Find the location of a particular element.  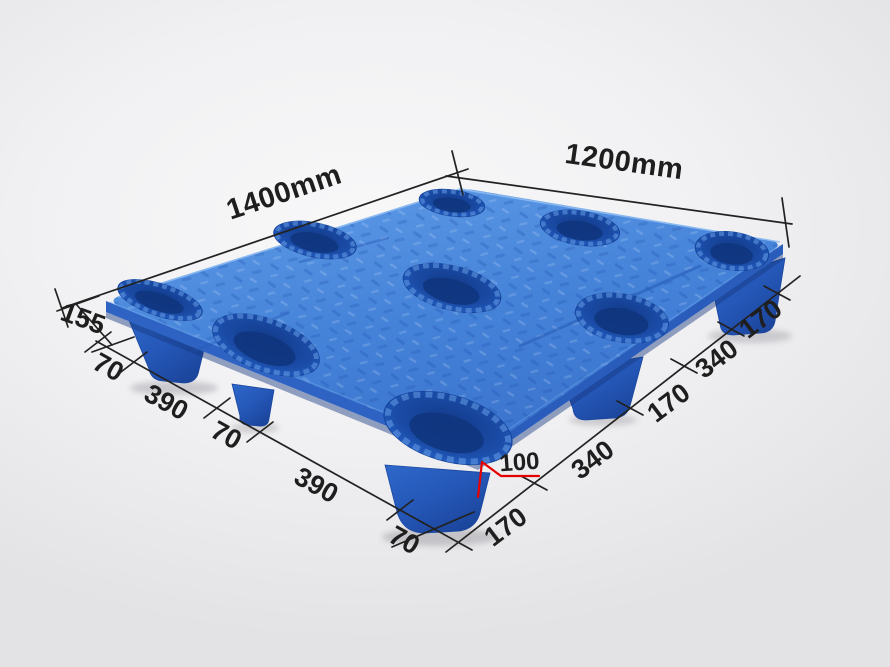

dim-line-foot-height is located at coordinates (508, 479).